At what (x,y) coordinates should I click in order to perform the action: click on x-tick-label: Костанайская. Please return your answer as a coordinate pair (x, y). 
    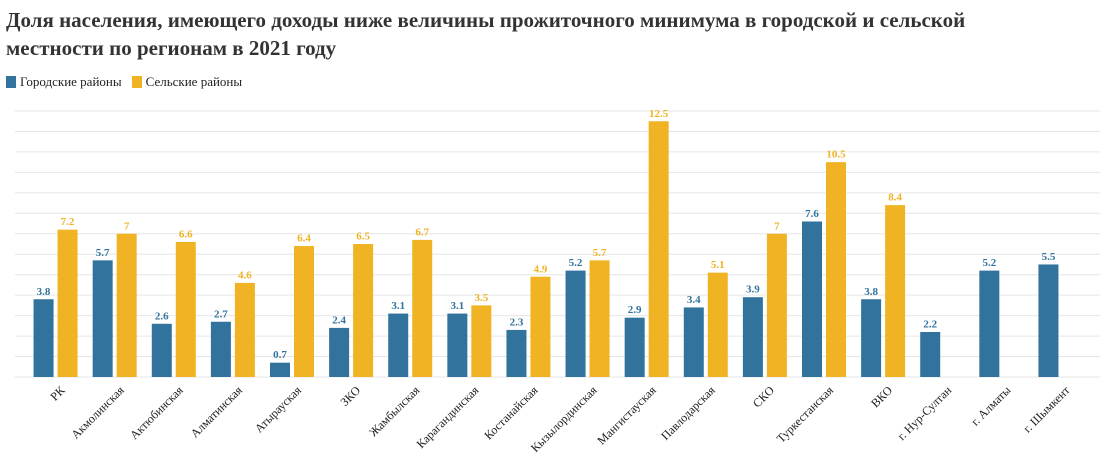
    Looking at the image, I should click on (511, 413).